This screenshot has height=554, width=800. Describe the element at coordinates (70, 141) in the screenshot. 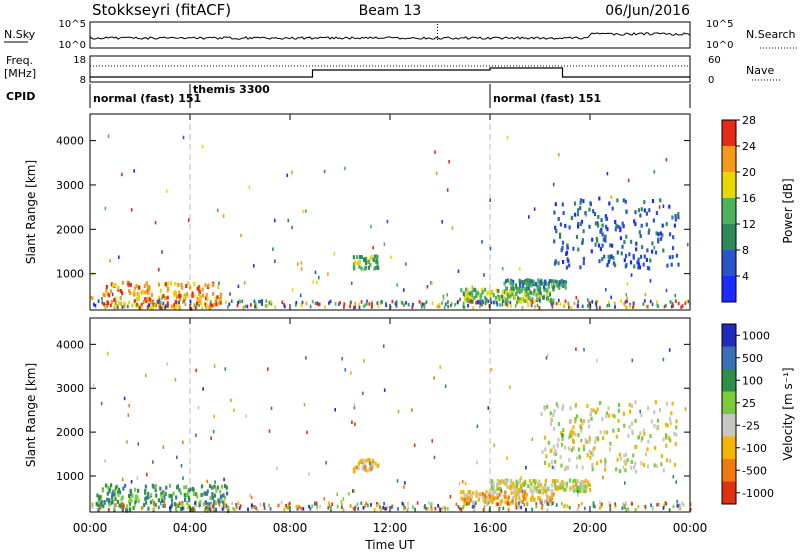

I see `y-tick-label: 4000` at that location.